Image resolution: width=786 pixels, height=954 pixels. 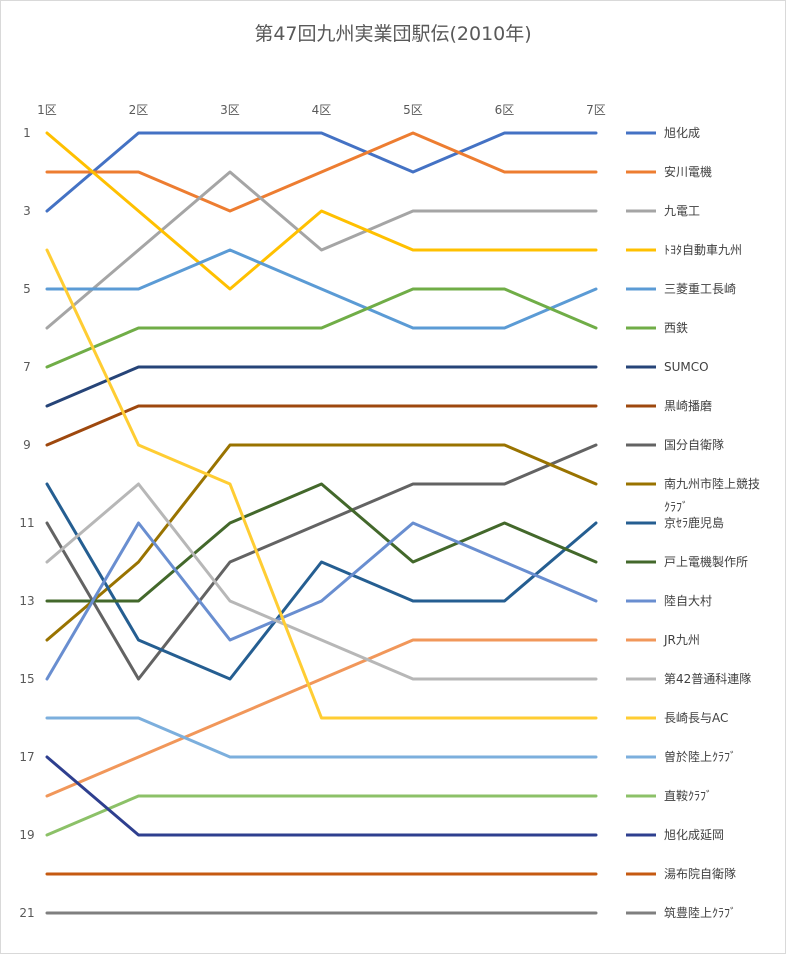 What do you see at coordinates (392, 34) in the screenshot?
I see `chart-title: 第47回九州実業団駅伝(2010年)` at bounding box center [392, 34].